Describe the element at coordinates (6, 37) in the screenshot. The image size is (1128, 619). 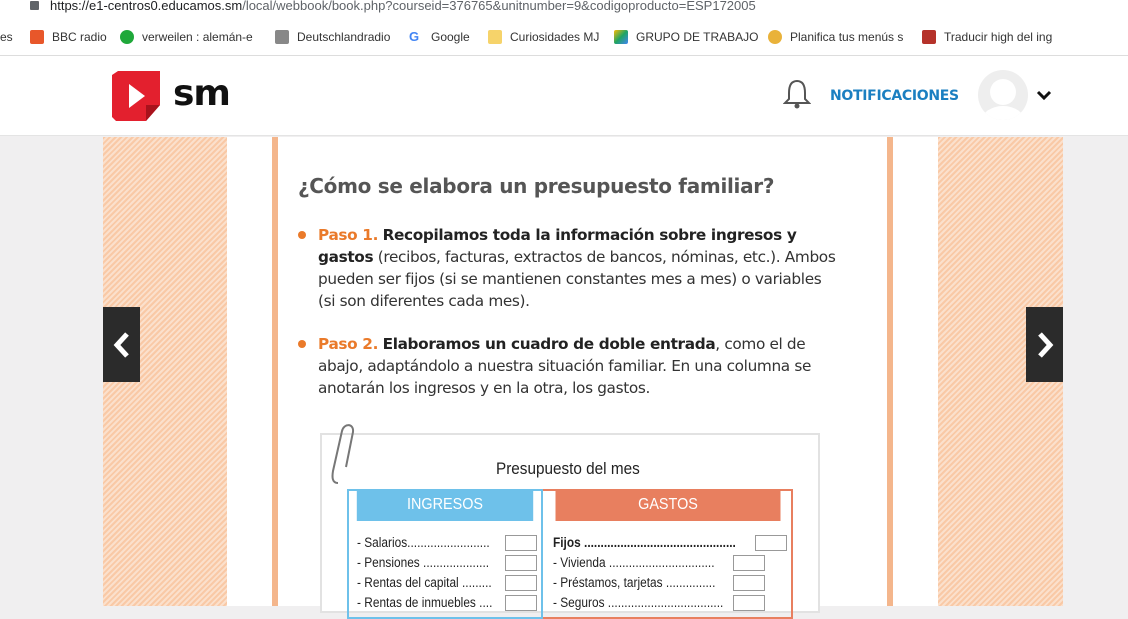
I see `bookmark: es` at that location.